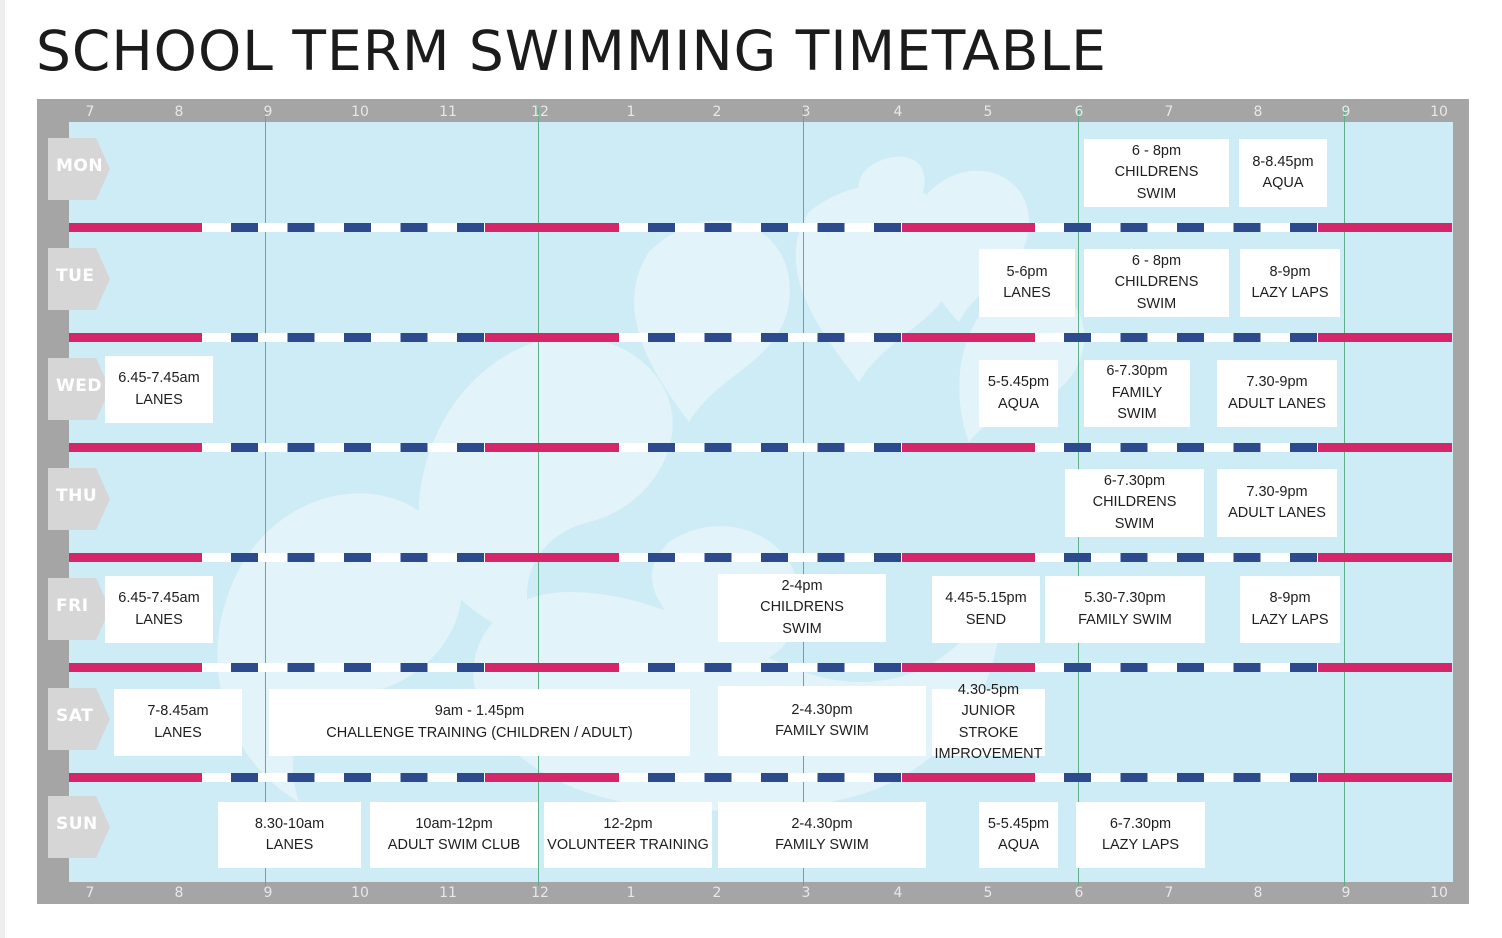 This screenshot has height=938, width=1502. Describe the element at coordinates (822, 721) in the screenshot. I see `session-card-sat: 2-4.30pm FAMILY SWIM` at that location.